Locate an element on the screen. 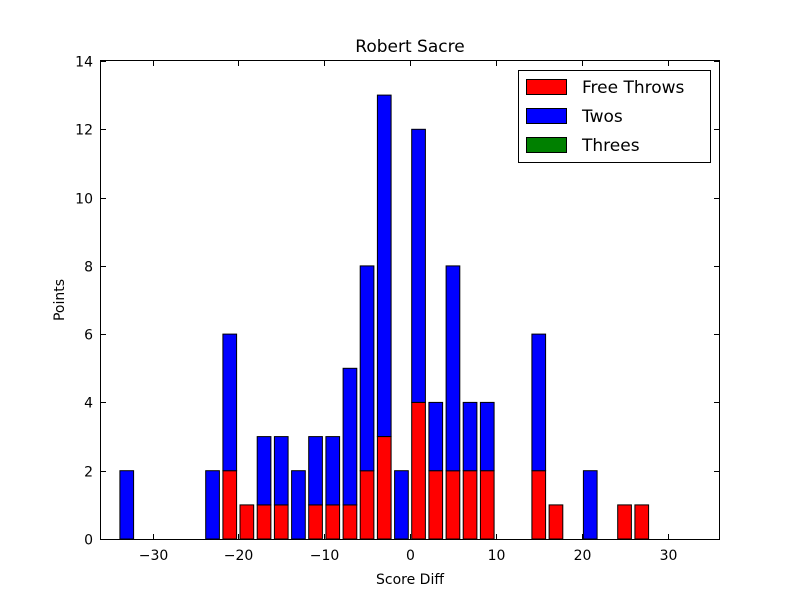 The height and width of the screenshot is (600, 800). x-tick-label: −30 is located at coordinates (154, 556).